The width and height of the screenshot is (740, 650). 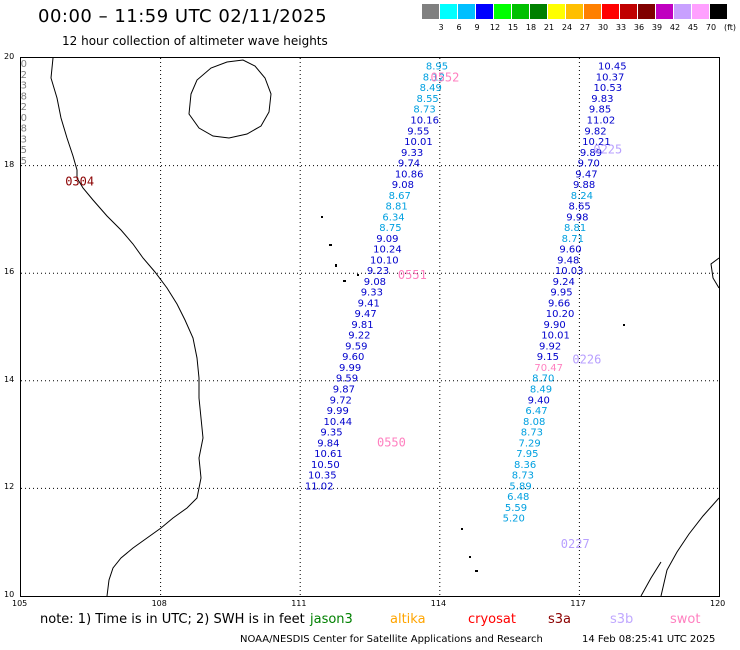 What do you see at coordinates (549, 27) in the screenshot?
I see `colorbar-label: 21` at bounding box center [549, 27].